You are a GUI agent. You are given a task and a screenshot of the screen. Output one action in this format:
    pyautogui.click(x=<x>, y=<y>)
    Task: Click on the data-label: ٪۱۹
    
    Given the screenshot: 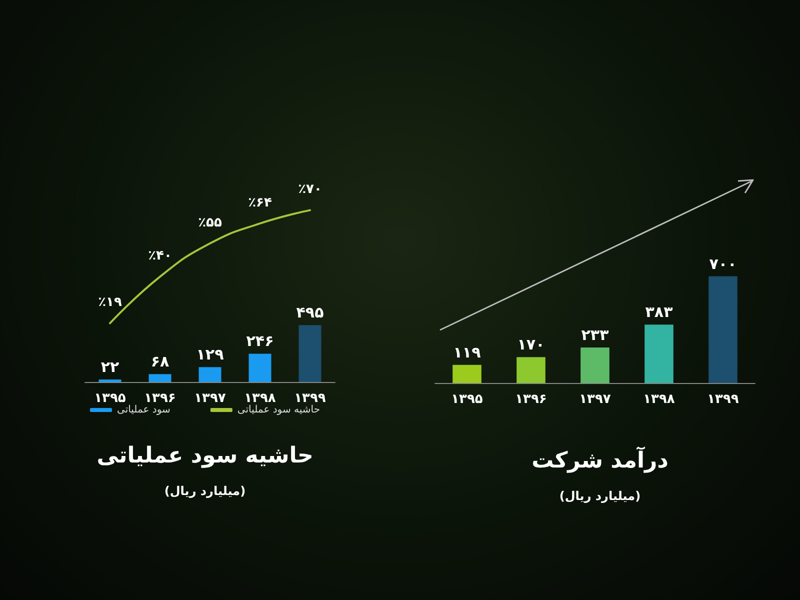 What is the action you would take?
    pyautogui.click(x=110, y=302)
    